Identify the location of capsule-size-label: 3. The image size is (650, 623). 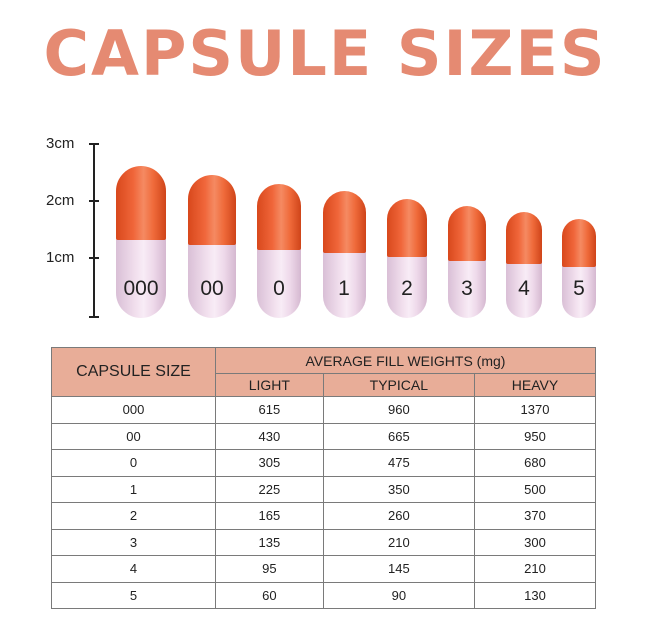
(467, 288).